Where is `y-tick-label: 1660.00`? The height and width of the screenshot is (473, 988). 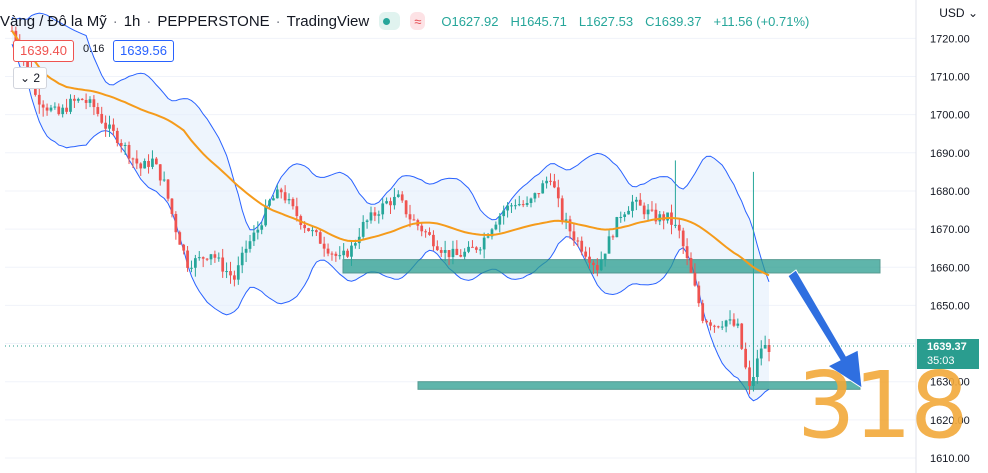 y-tick-label: 1660.00 is located at coordinates (950, 268).